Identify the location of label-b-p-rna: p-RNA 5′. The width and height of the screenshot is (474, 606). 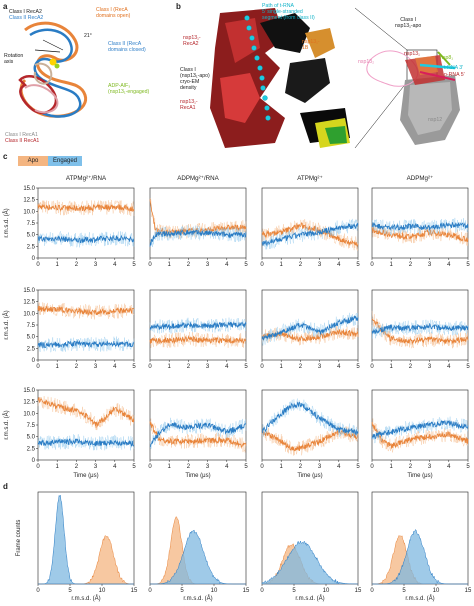
(454, 75).